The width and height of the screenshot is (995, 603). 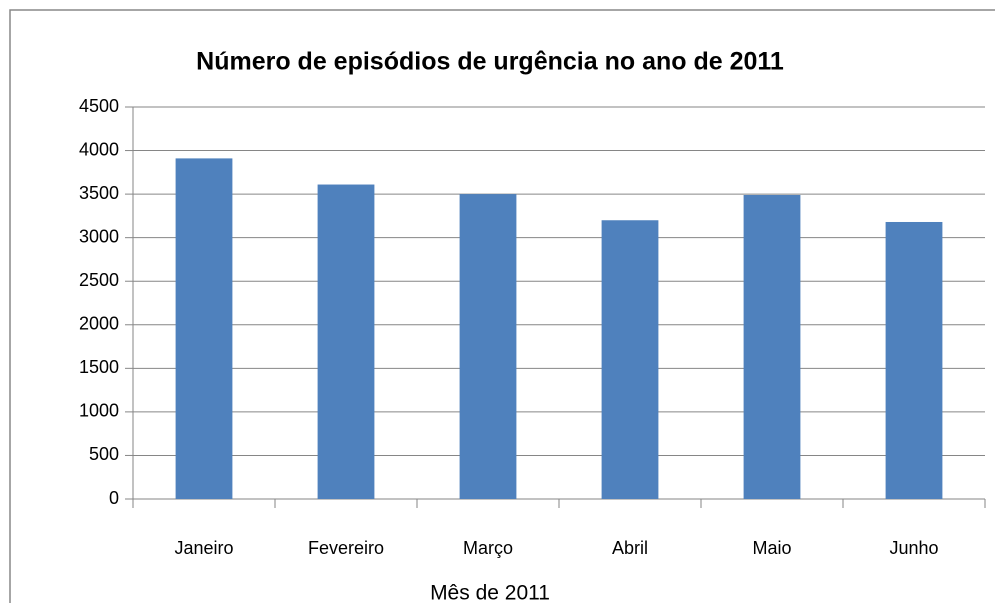 What do you see at coordinates (913, 548) in the screenshot?
I see `x-tick-label: Junho` at bounding box center [913, 548].